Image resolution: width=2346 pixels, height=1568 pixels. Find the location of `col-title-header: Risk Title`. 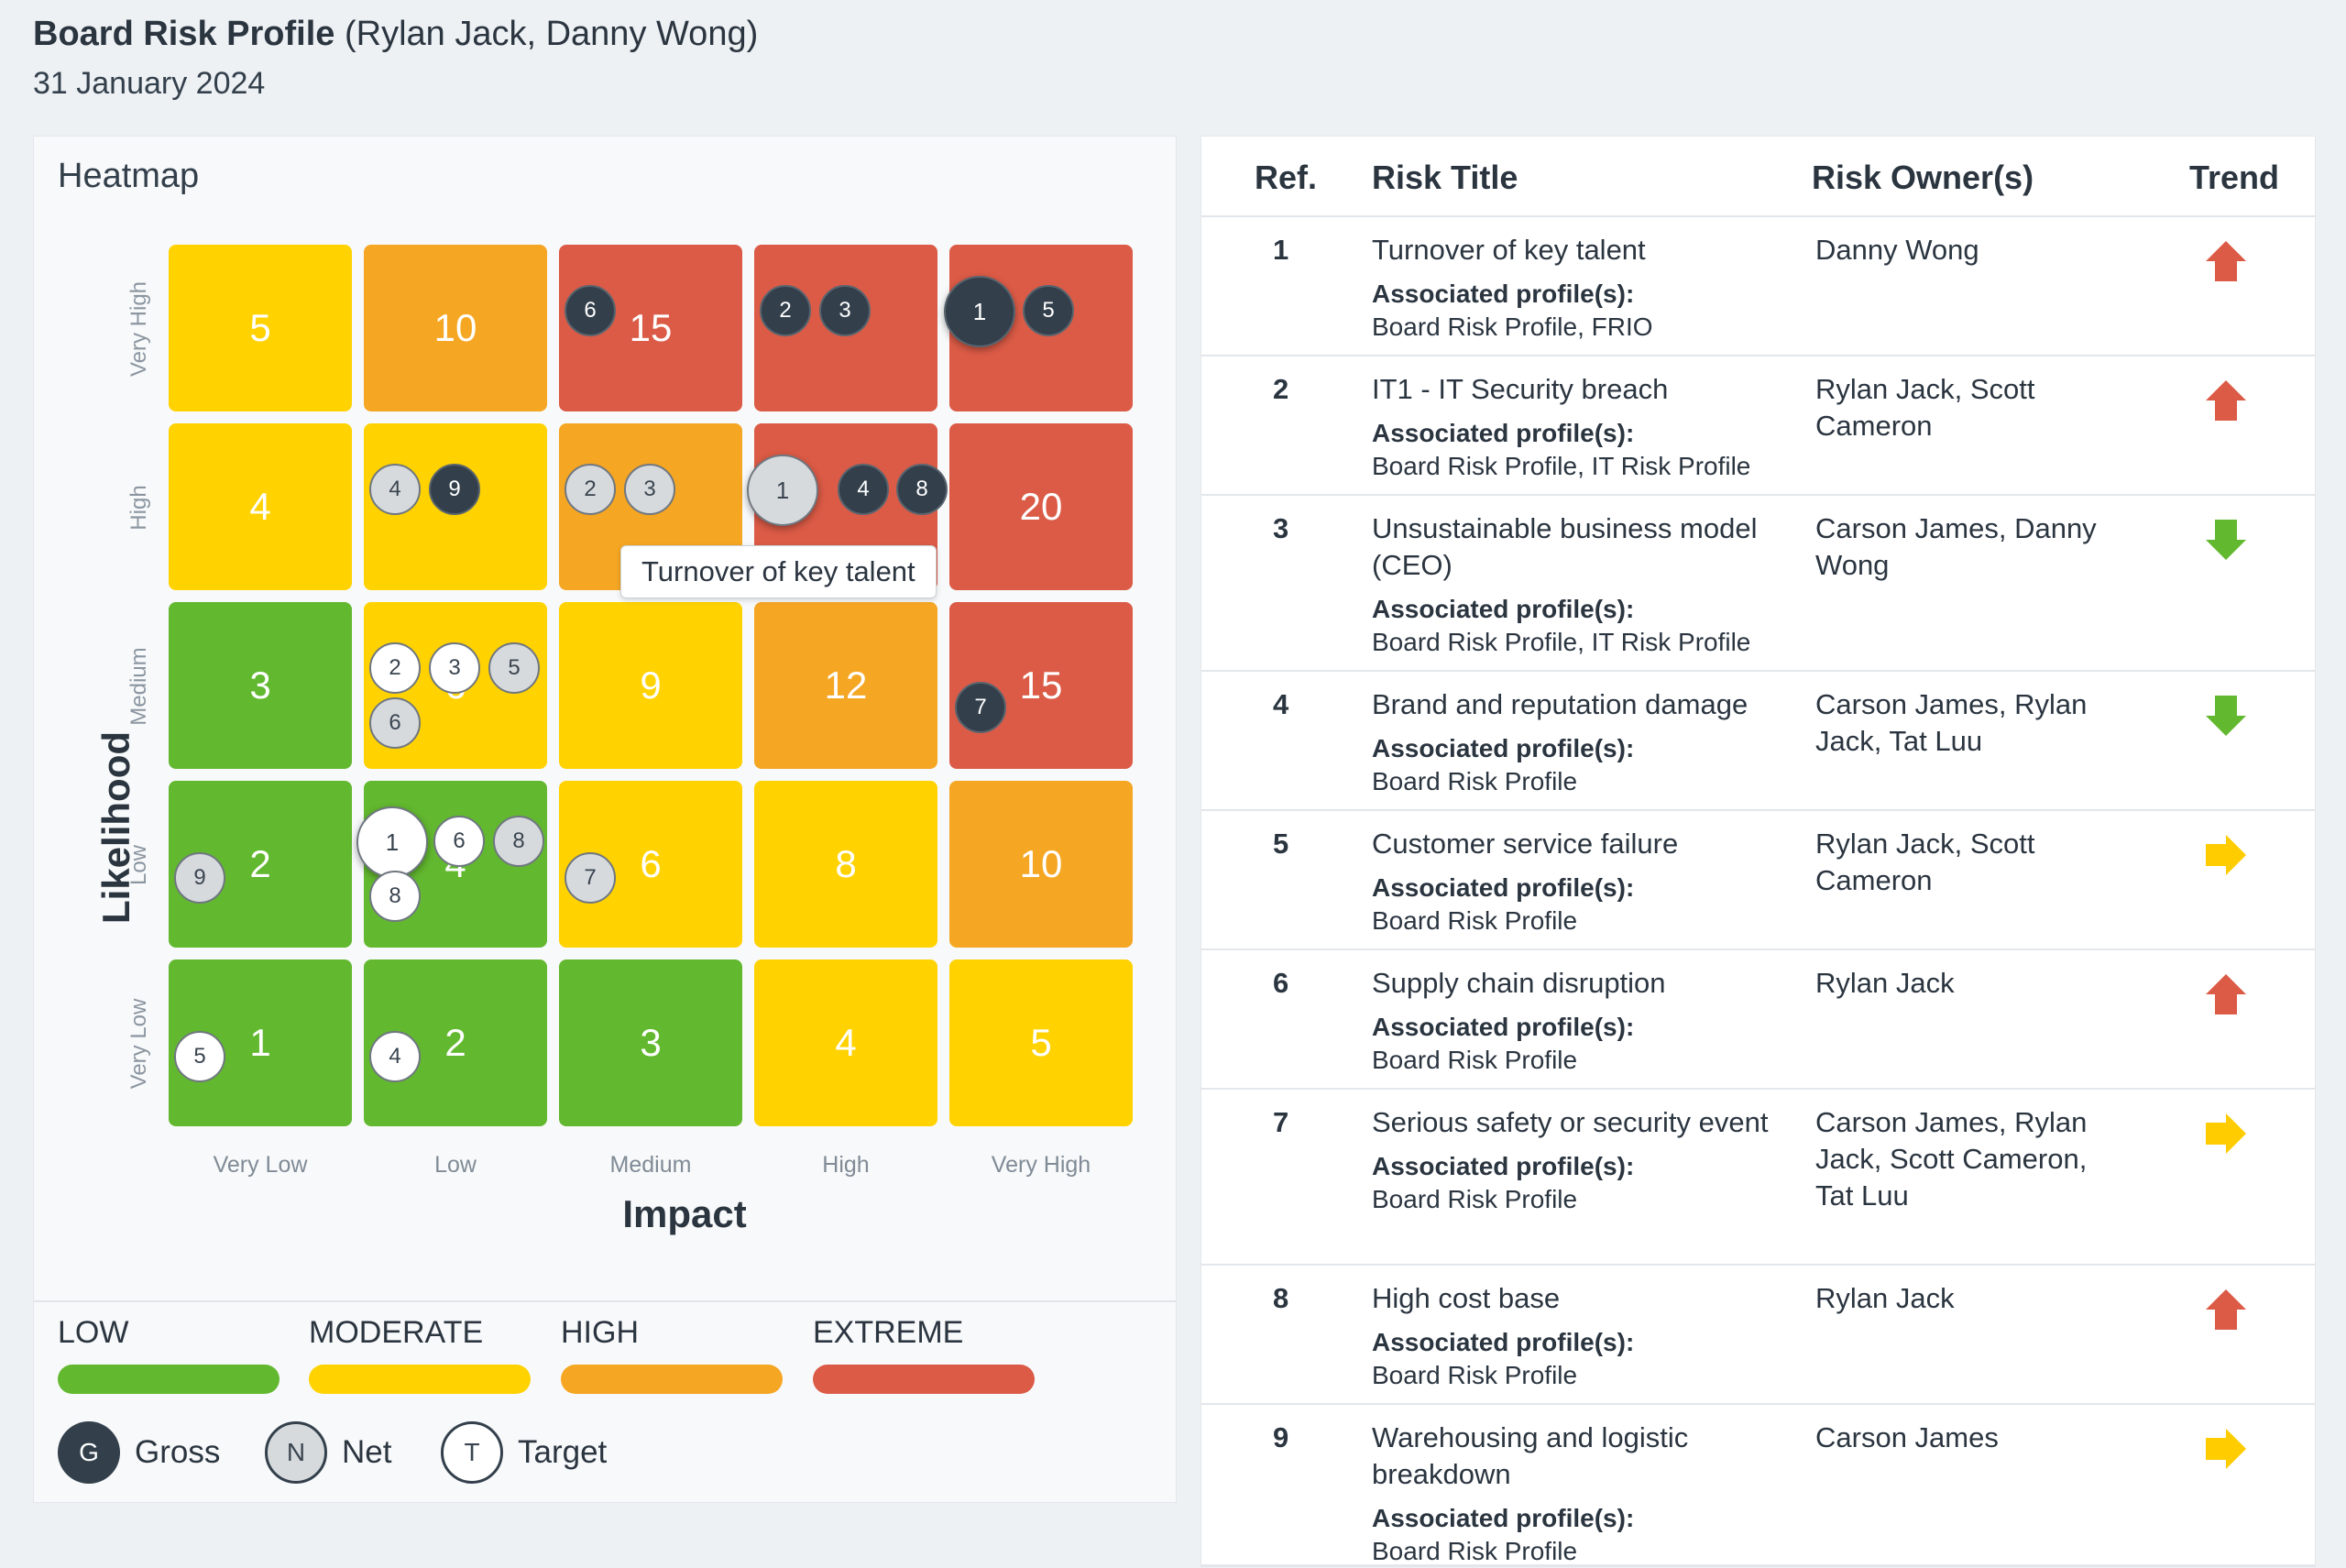

col-title-header: Risk Title is located at coordinates (1445, 177).